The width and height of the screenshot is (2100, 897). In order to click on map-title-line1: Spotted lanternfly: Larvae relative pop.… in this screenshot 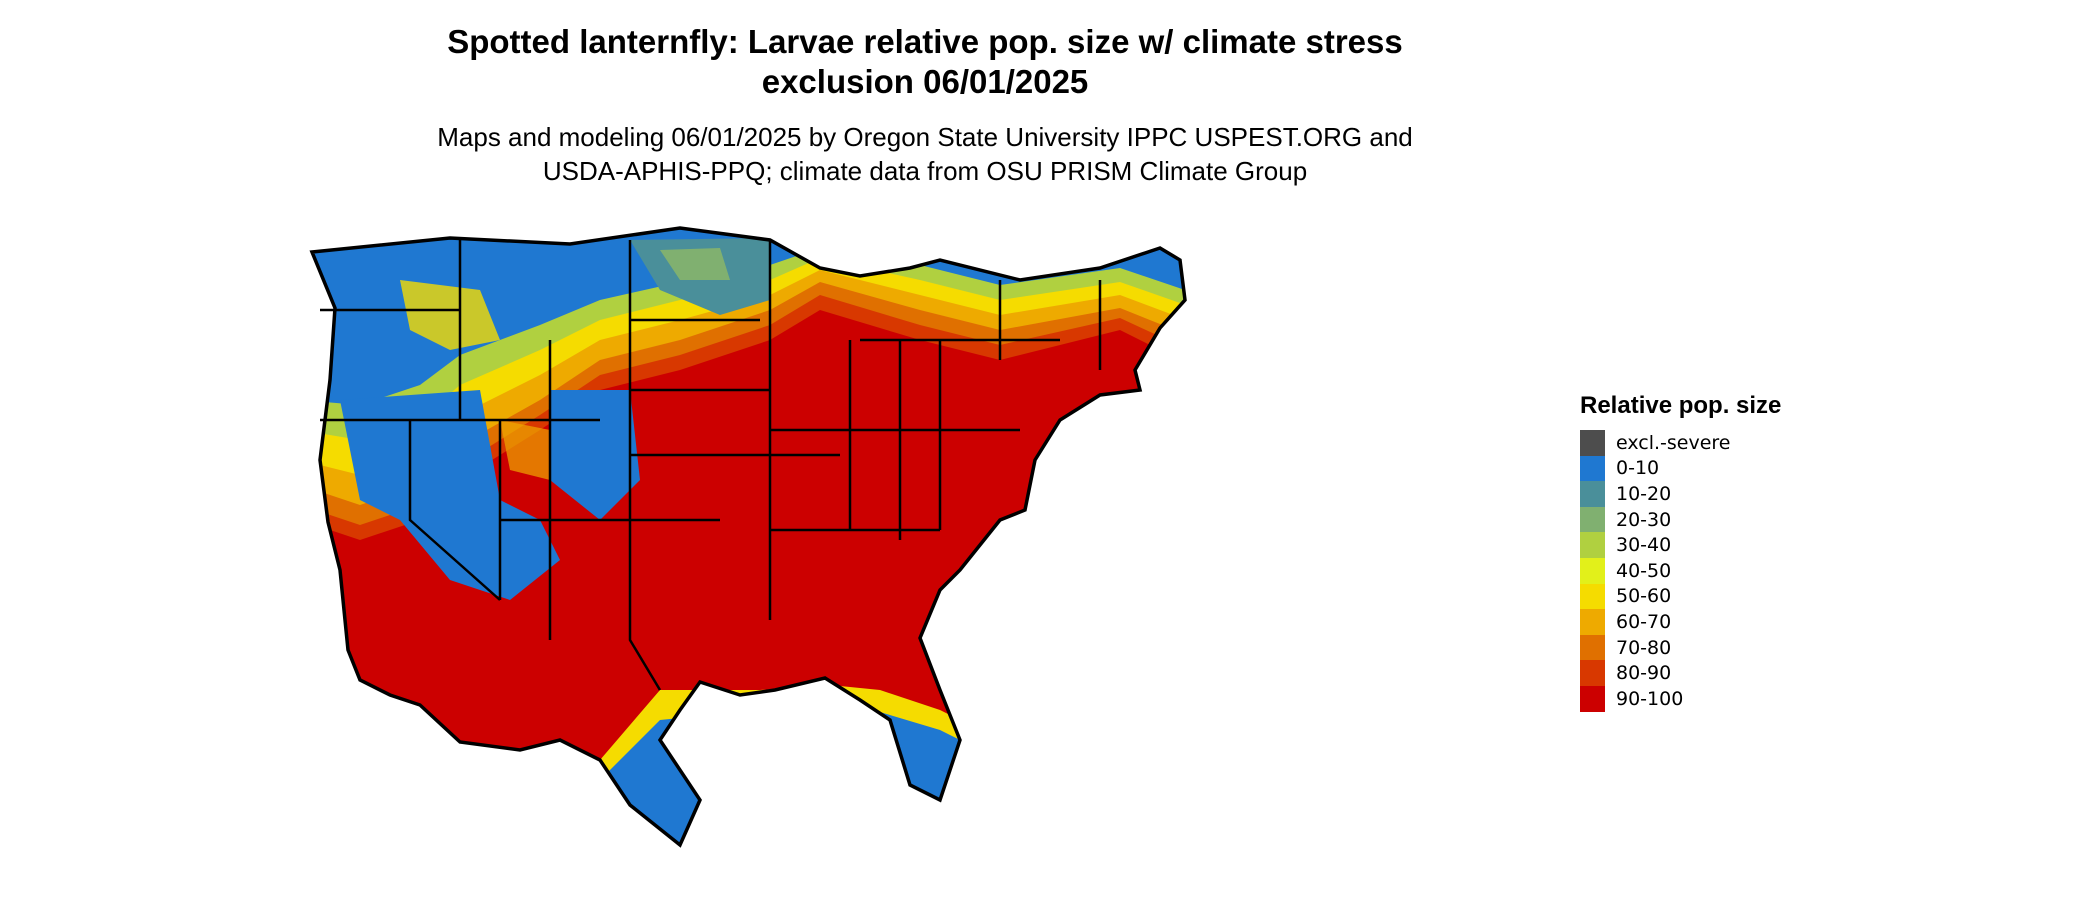, I will do `click(925, 41)`.